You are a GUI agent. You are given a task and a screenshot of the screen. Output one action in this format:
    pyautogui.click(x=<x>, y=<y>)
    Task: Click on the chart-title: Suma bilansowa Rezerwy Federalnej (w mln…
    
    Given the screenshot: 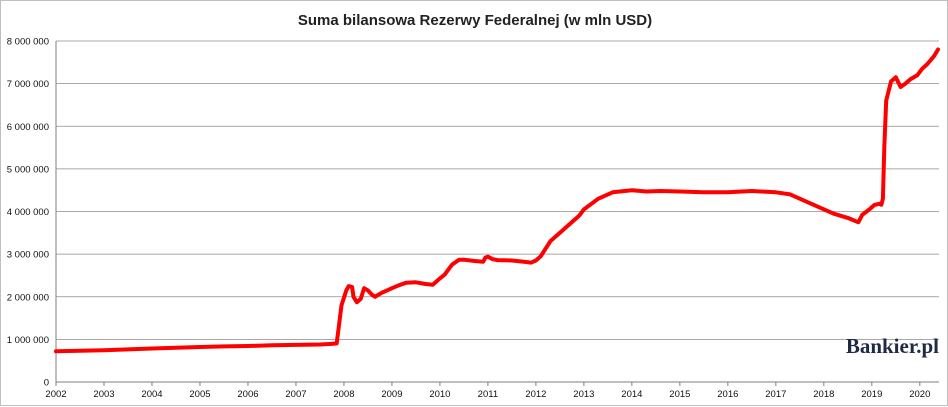 What is the action you would take?
    pyautogui.click(x=475, y=20)
    